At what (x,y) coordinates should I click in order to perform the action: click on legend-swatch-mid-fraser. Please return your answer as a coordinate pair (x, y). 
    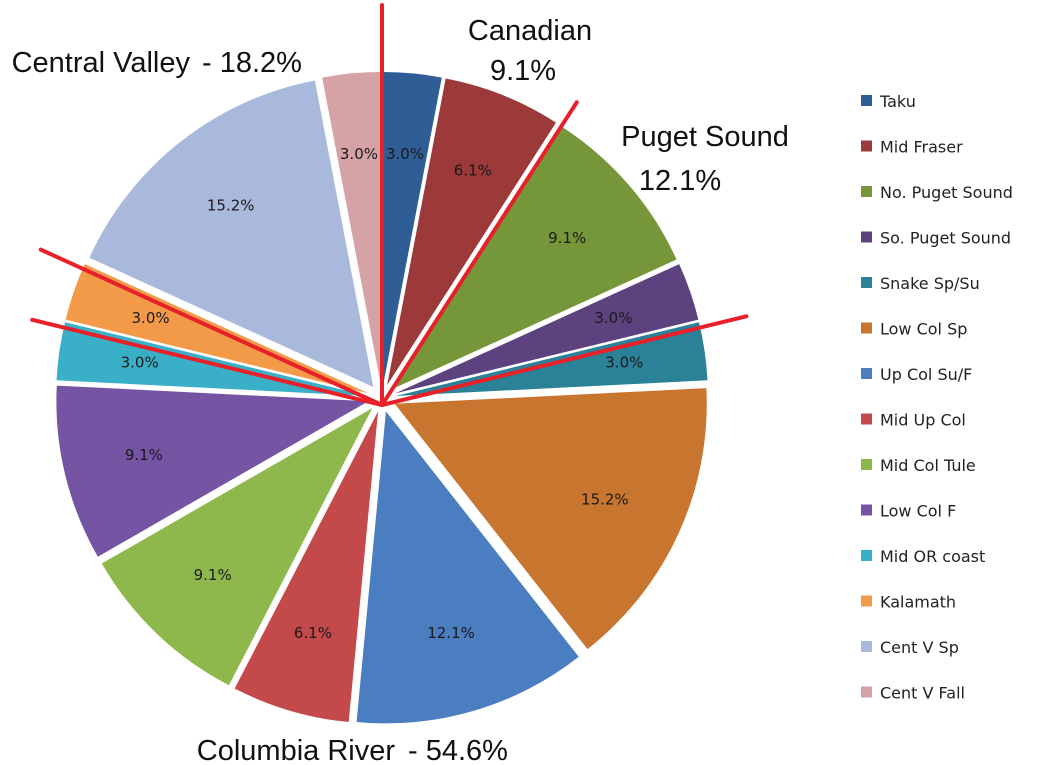
    Looking at the image, I should click on (866, 146).